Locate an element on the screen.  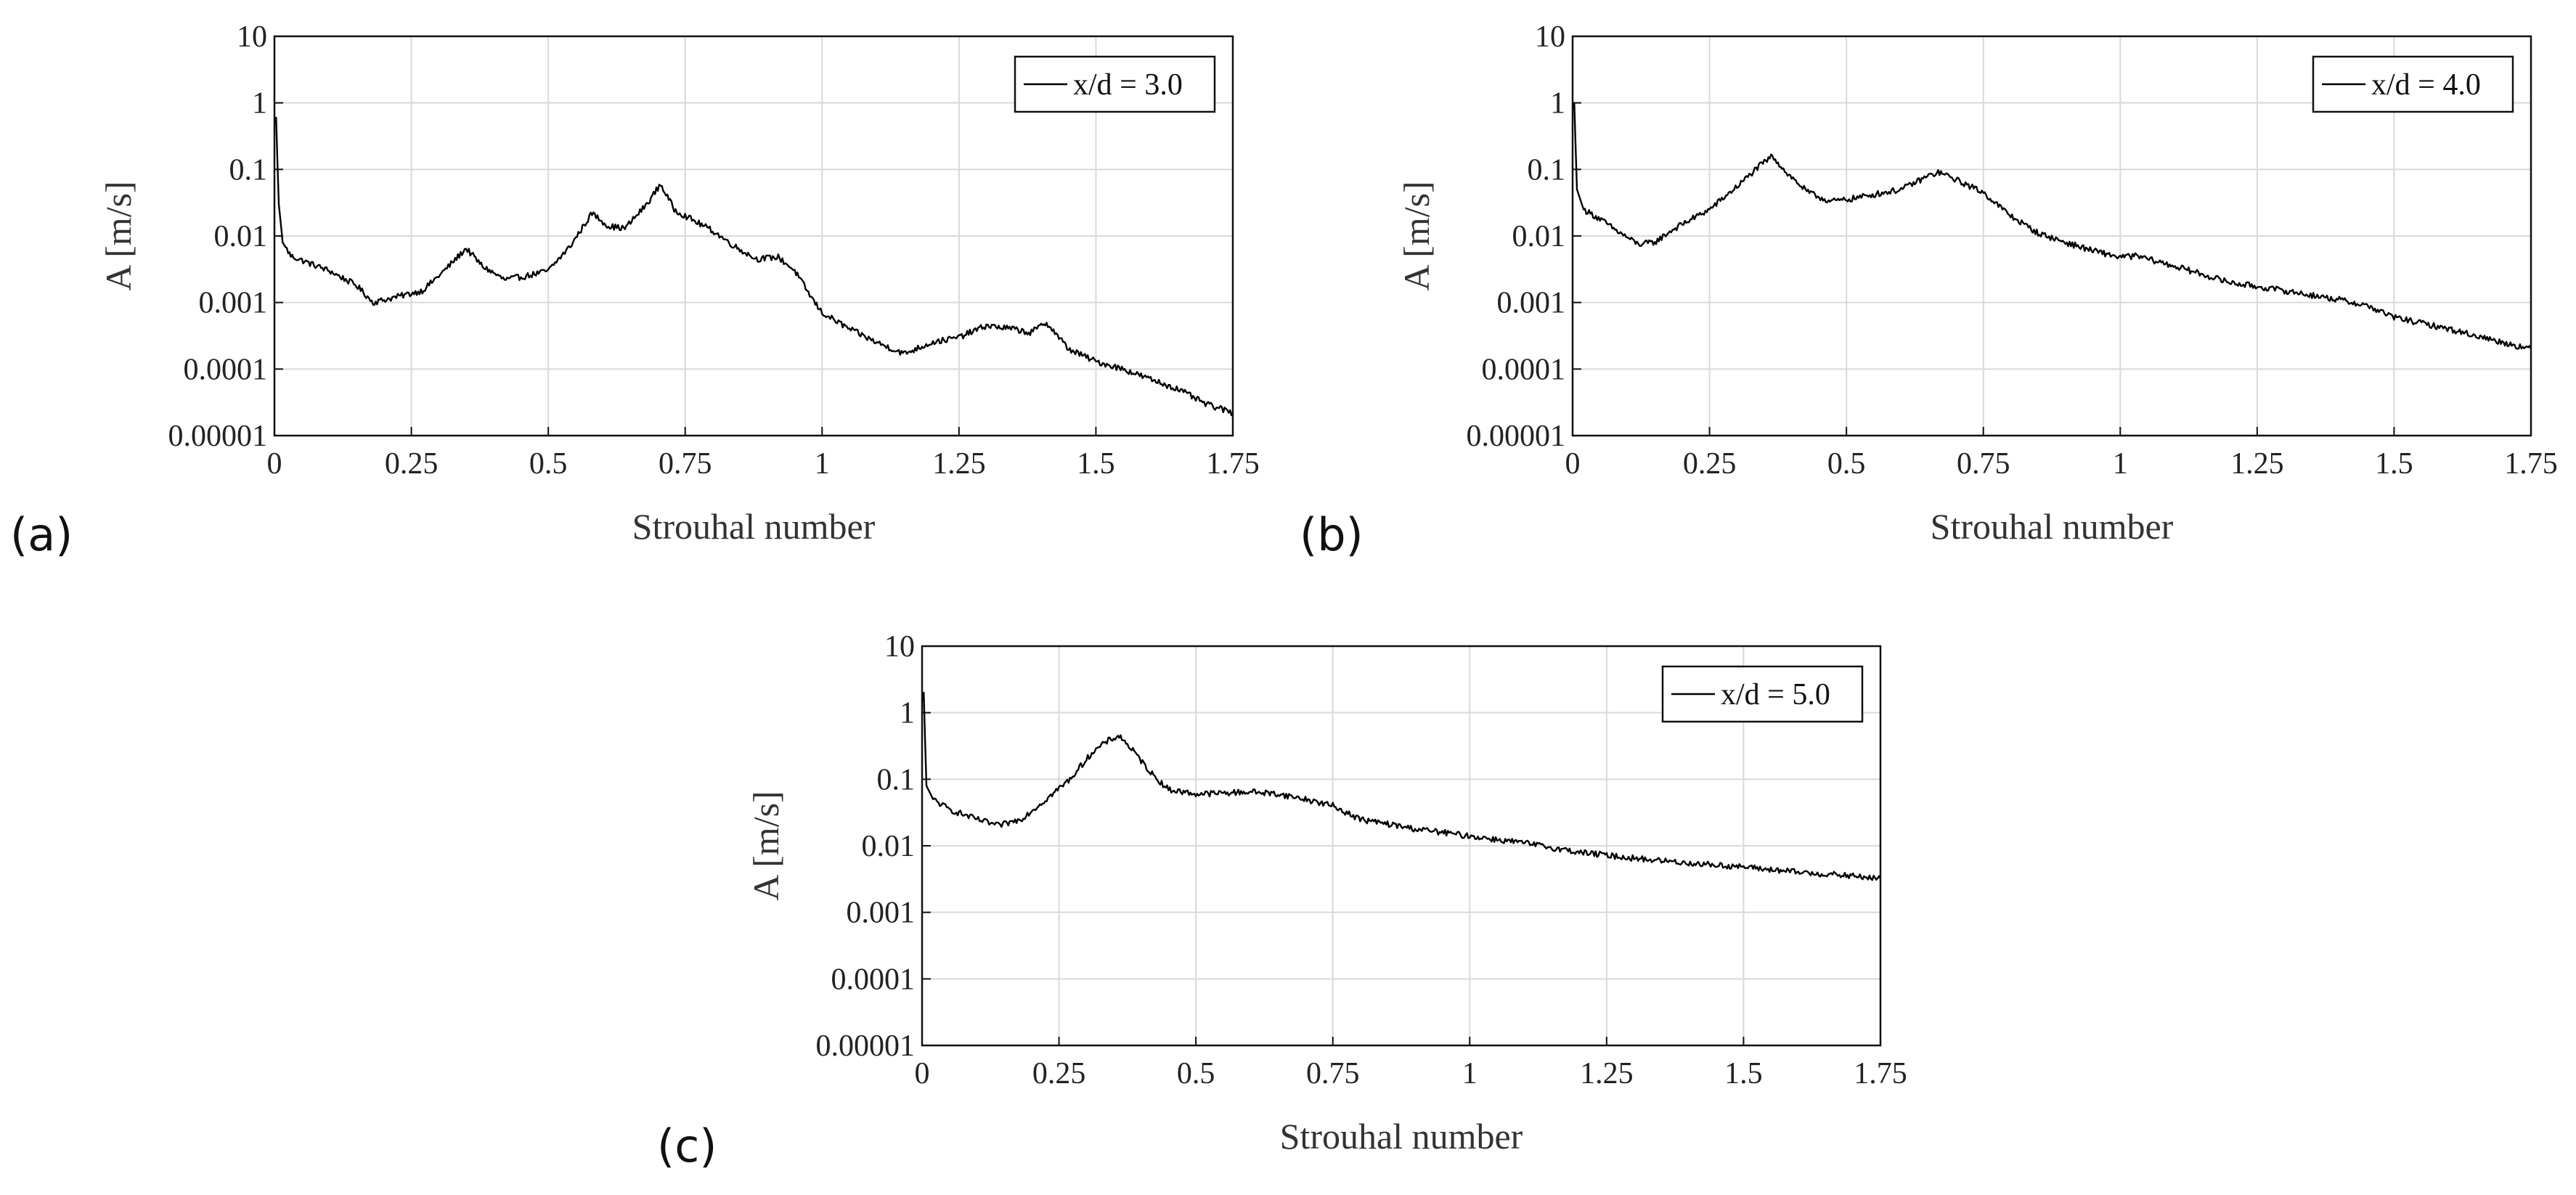
legend-entry: x/d = 3.0 is located at coordinates (1128, 85).